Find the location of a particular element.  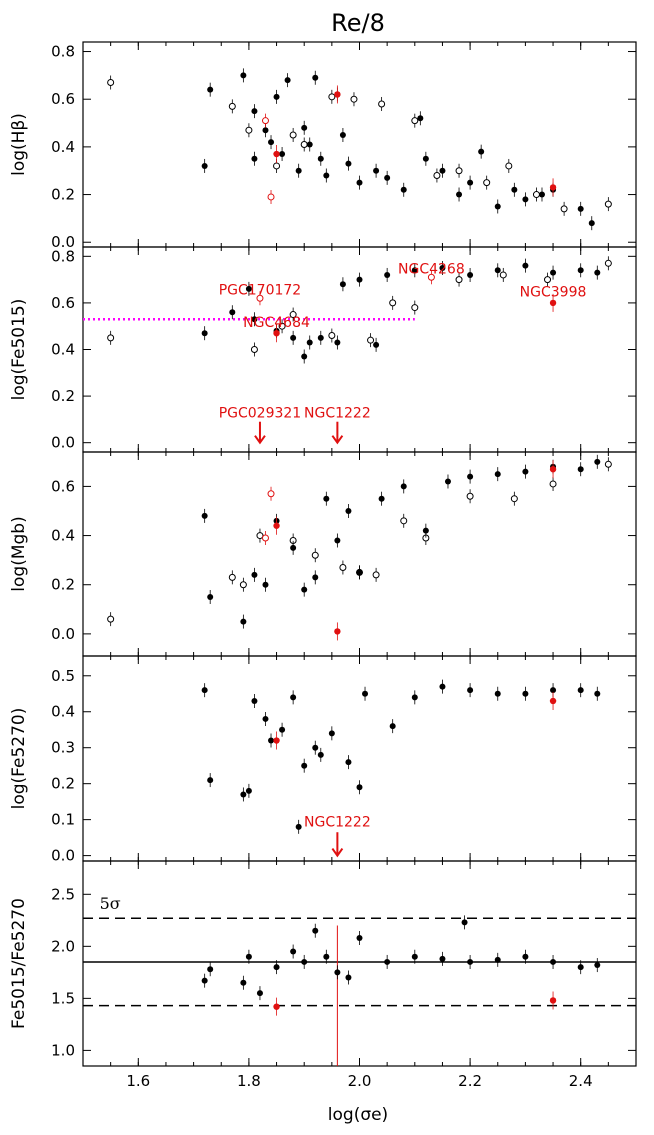

y-tick-label: 0.5 is located at coordinates (63, 676).